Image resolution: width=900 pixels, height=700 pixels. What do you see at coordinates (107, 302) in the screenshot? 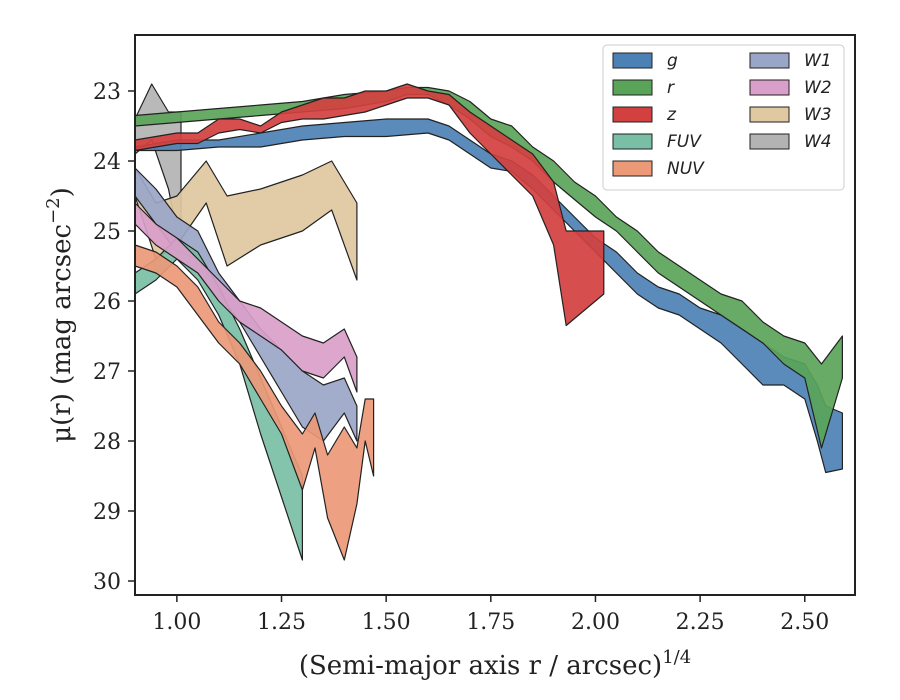
I see `y-tick-label: 26` at bounding box center [107, 302].